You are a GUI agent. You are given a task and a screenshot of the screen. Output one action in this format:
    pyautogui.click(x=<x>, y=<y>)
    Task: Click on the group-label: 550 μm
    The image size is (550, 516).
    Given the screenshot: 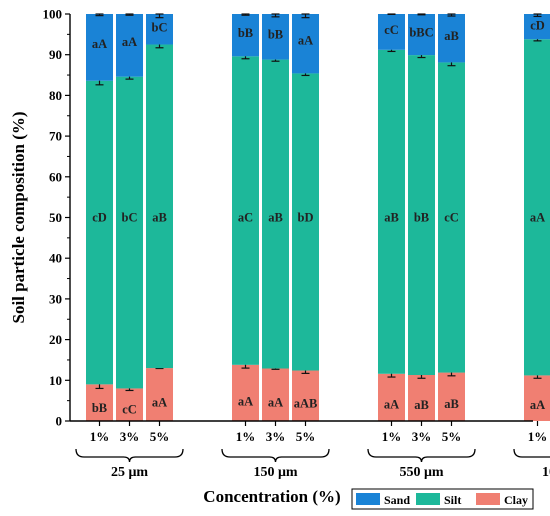 What is the action you would take?
    pyautogui.click(x=421, y=472)
    